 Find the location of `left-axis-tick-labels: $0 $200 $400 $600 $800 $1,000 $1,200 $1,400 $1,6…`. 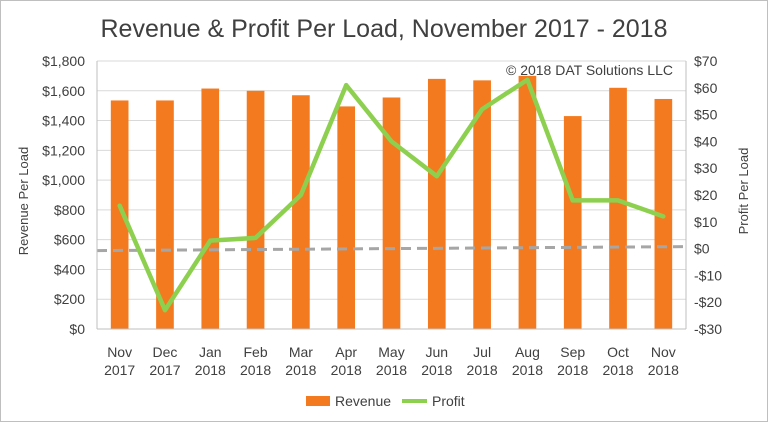

left-axis-tick-labels: $0 $200 $400 $600 $800 $1,000 $1,200 $1,400 $1,6… is located at coordinates (63, 195).